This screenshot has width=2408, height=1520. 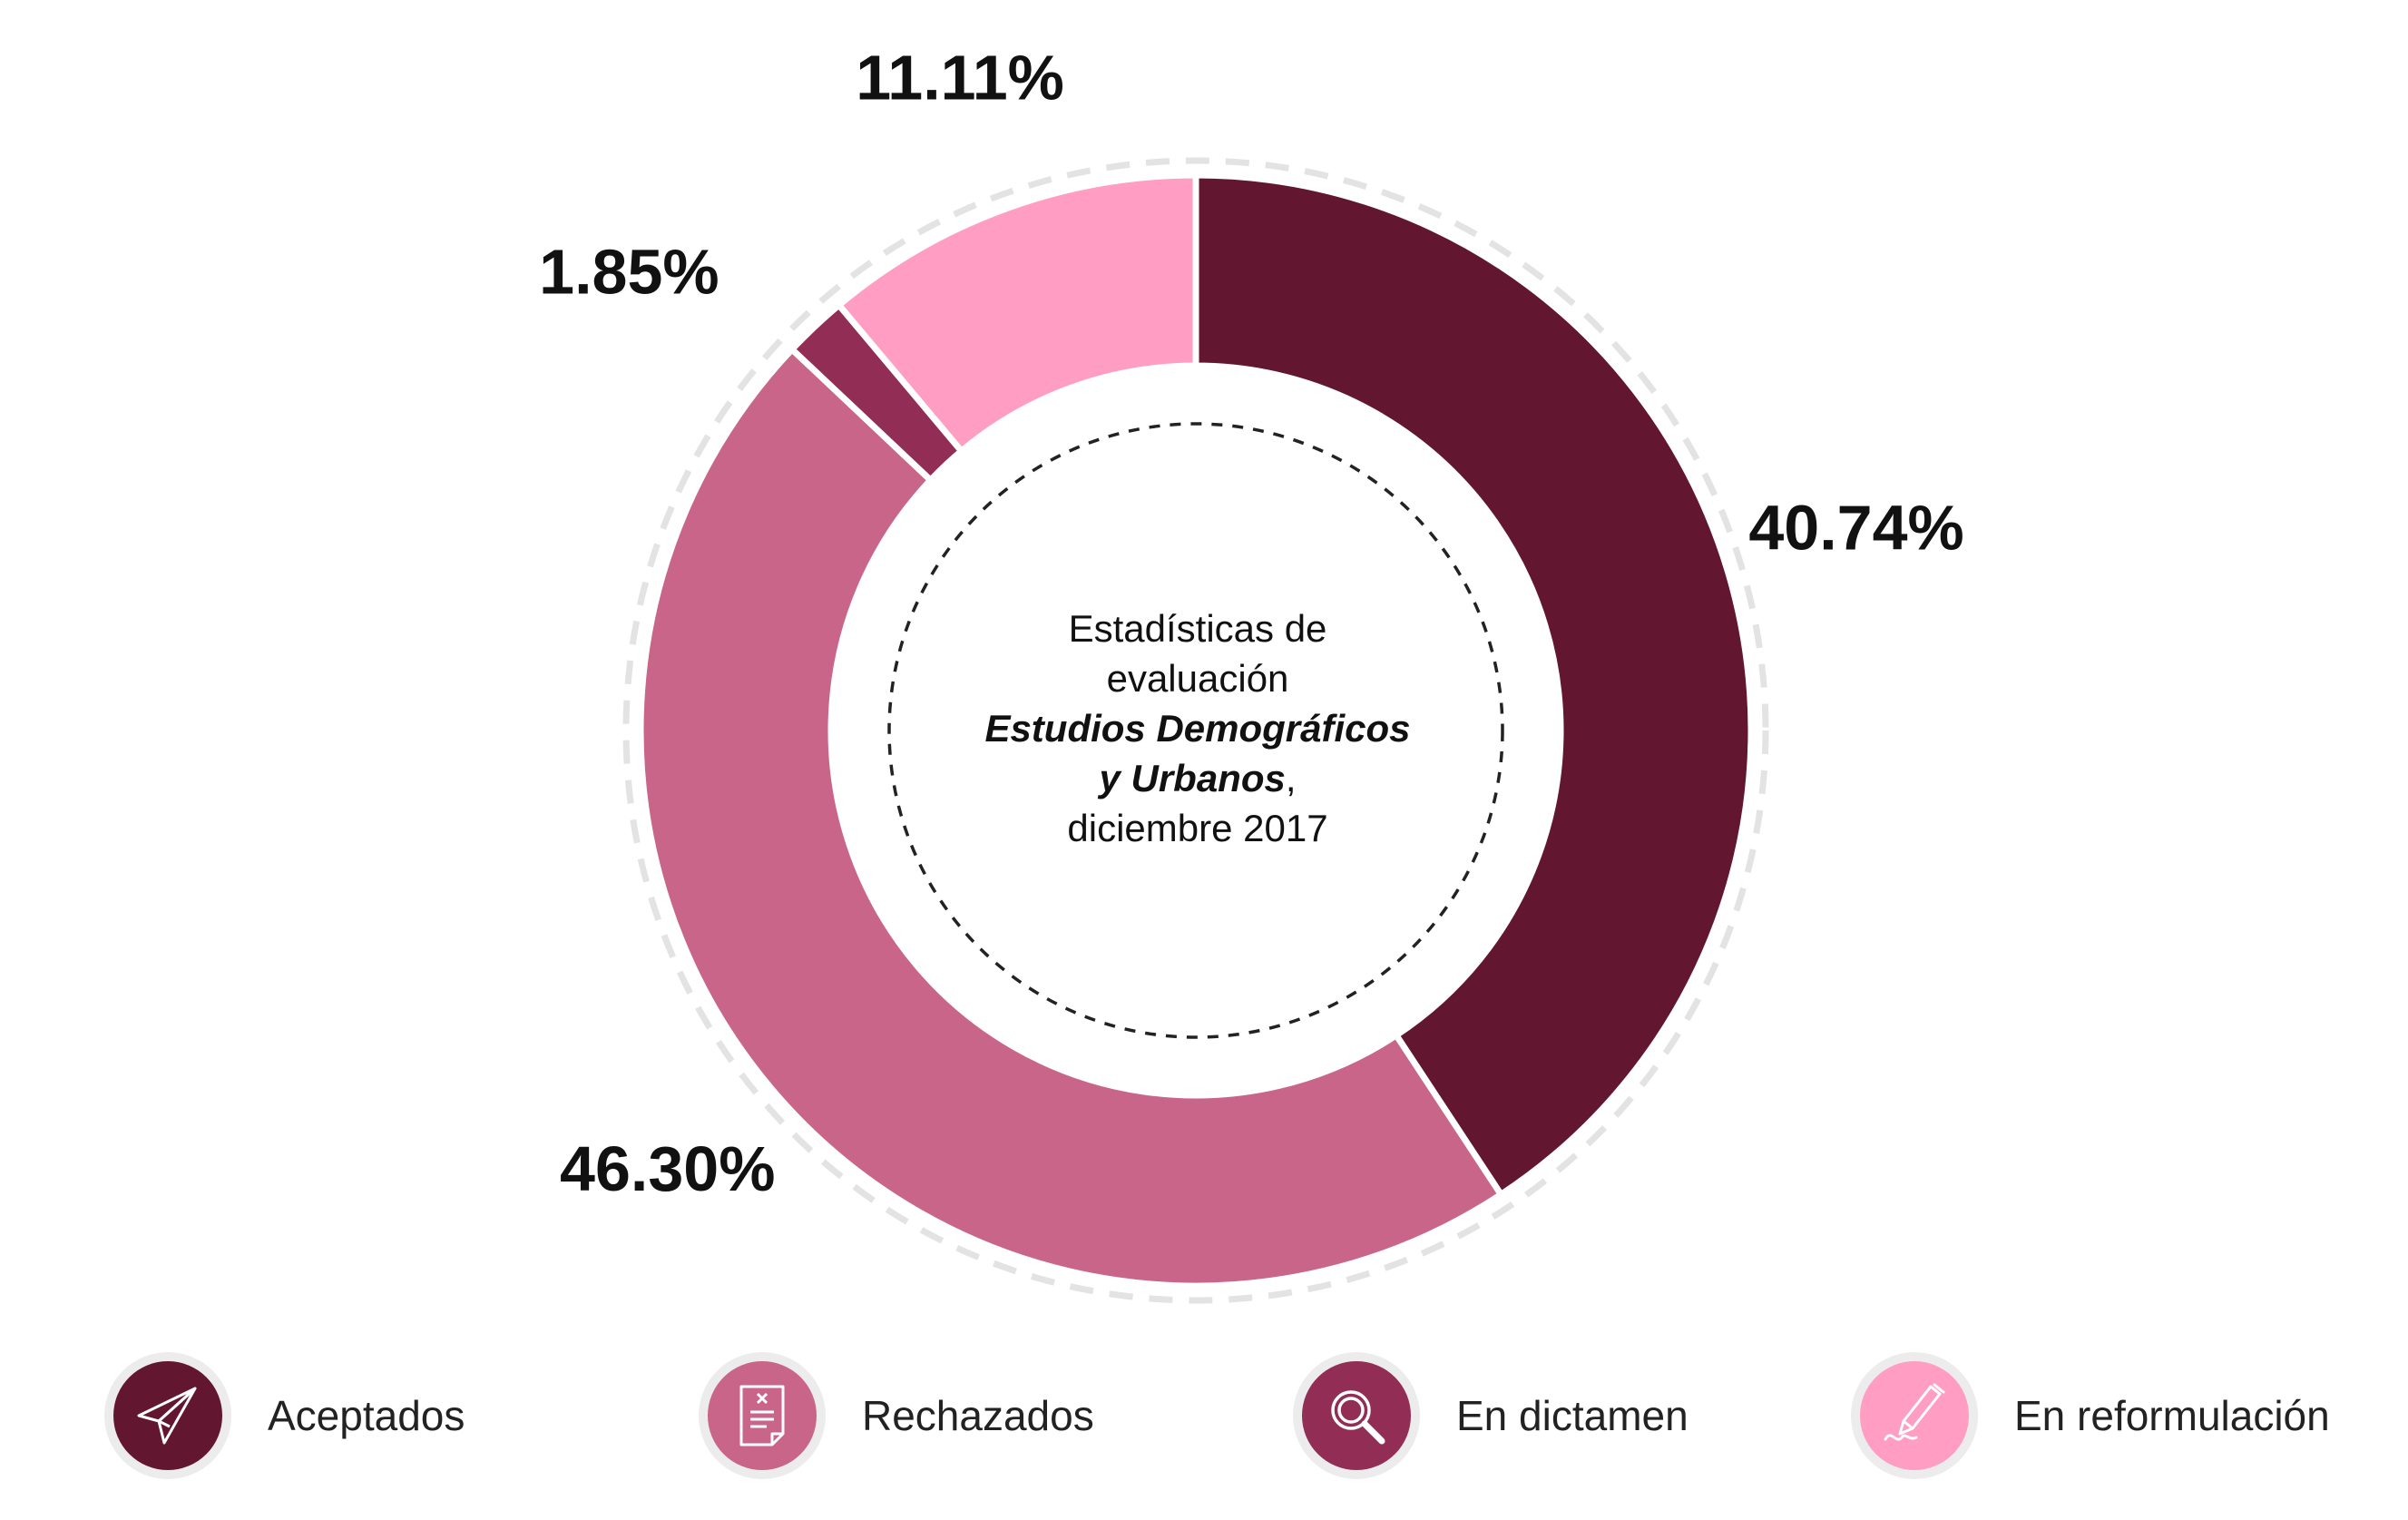 What do you see at coordinates (629, 273) in the screenshot?
I see `data-label-en-dictamen: 1.85%` at bounding box center [629, 273].